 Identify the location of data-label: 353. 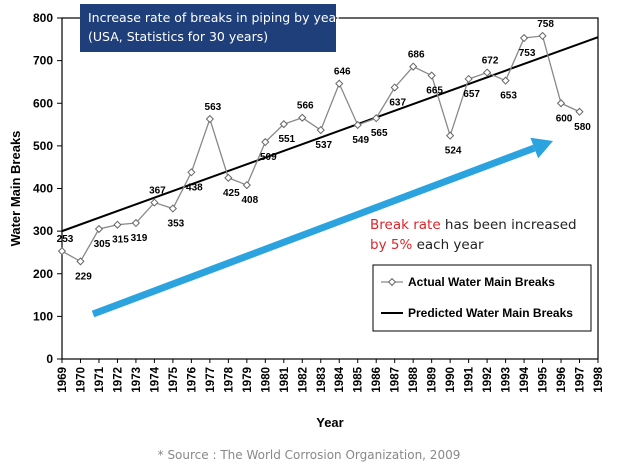
(176, 224).